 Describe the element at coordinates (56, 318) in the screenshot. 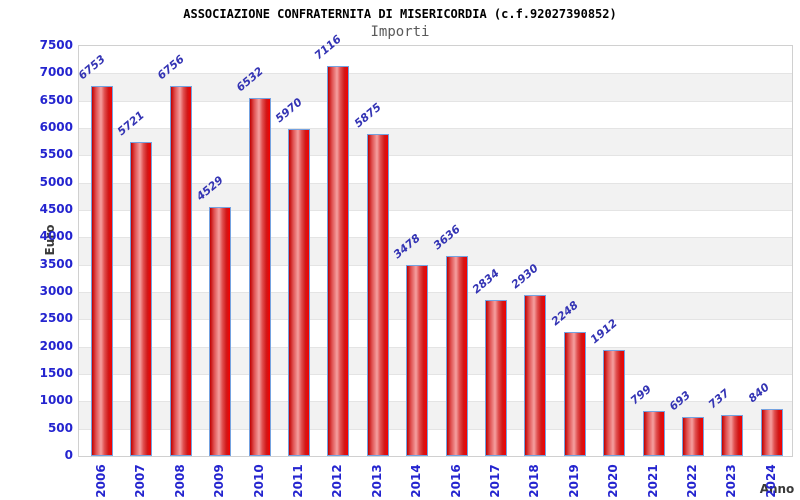

I see `y-axis-tick-label: 2500` at that location.